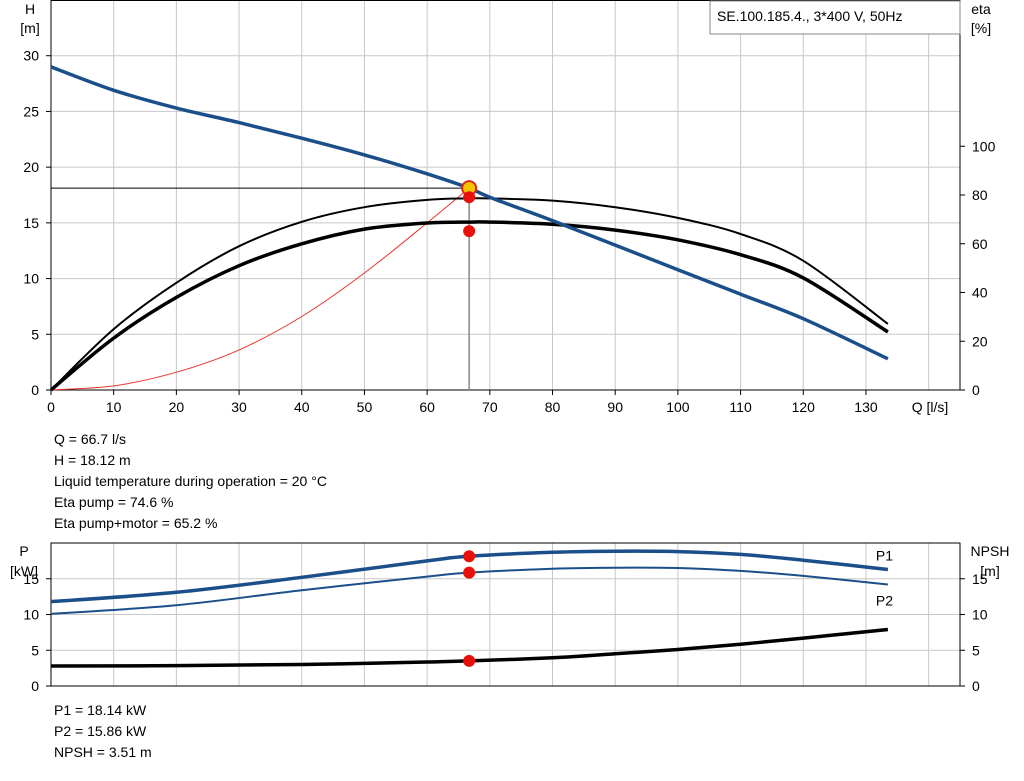 The height and width of the screenshot is (781, 1024). What do you see at coordinates (804, 407) in the screenshot?
I see `x-tick-label: 120` at bounding box center [804, 407].